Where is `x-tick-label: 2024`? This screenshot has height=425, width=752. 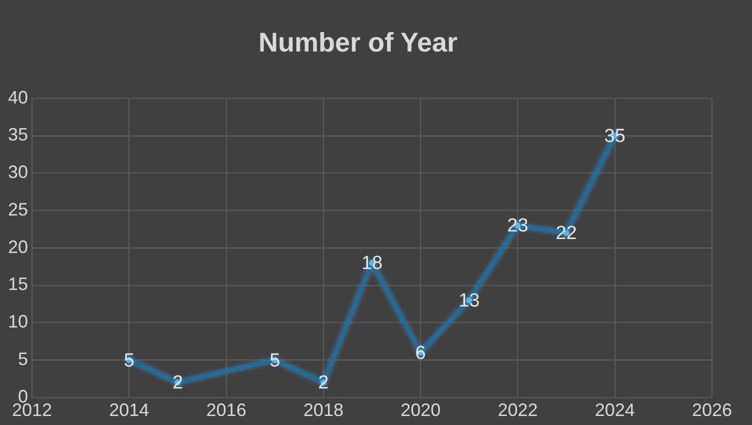 x-tick-label: 2024 is located at coordinates (614, 410).